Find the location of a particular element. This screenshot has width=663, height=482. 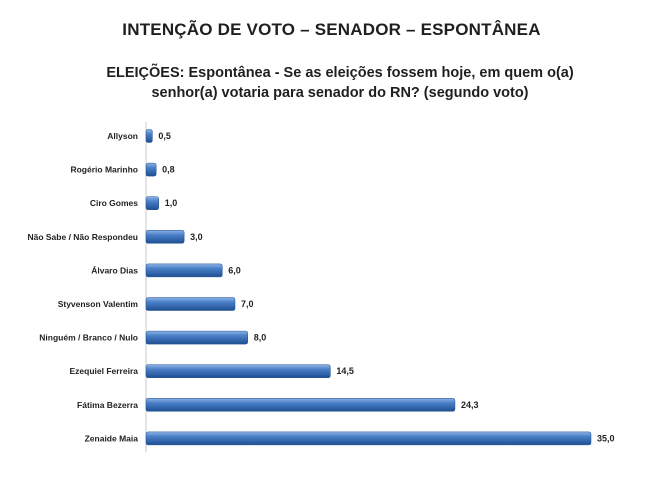

category-label: Ezequiel Ferreira is located at coordinates (103, 371).